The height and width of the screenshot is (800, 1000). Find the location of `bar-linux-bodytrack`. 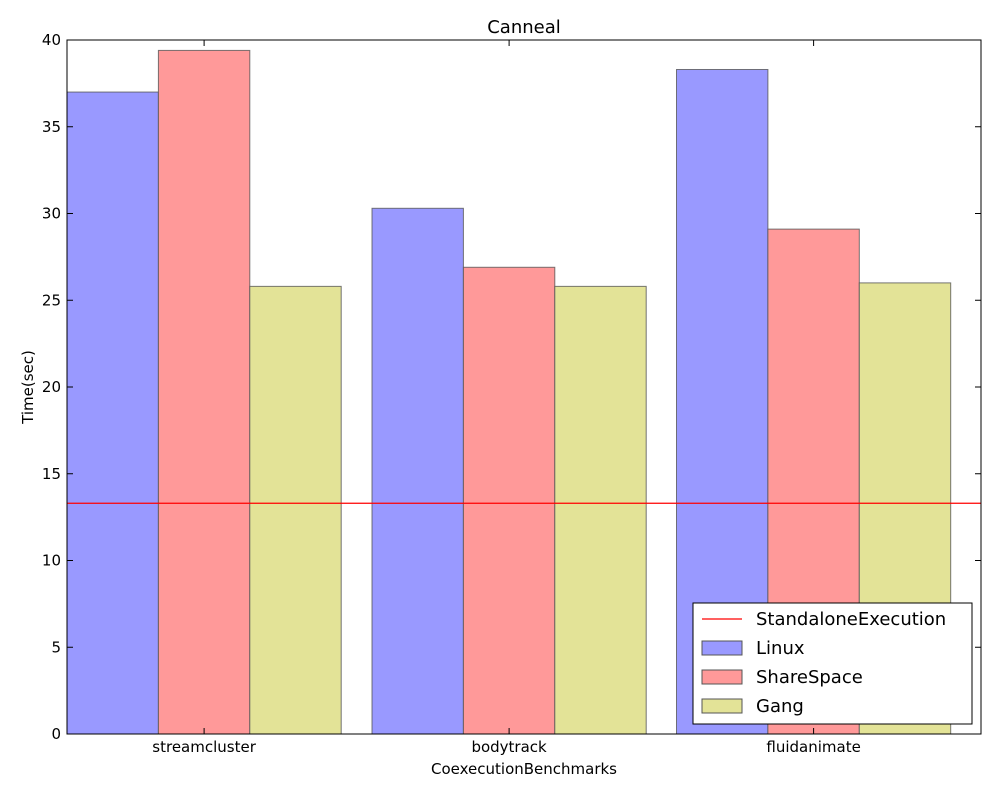

bar-linux-bodytrack is located at coordinates (417, 471).